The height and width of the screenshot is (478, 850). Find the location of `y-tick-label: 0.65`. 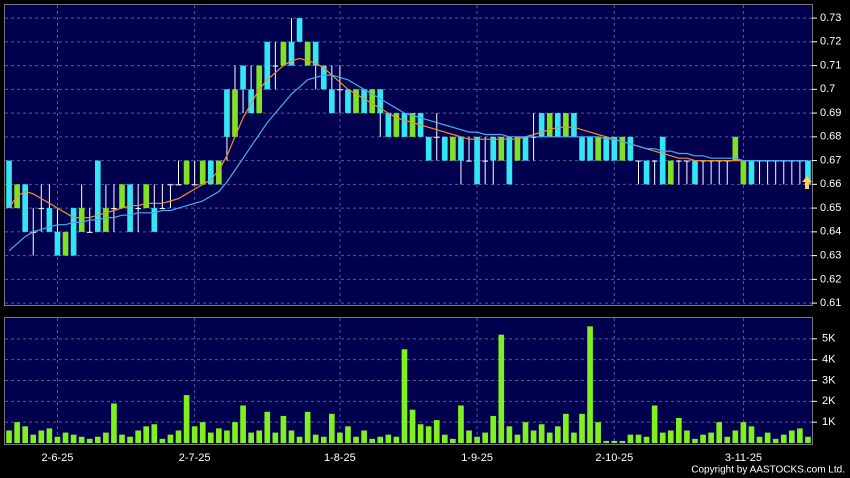

y-tick-label: 0.65 is located at coordinates (830, 208).